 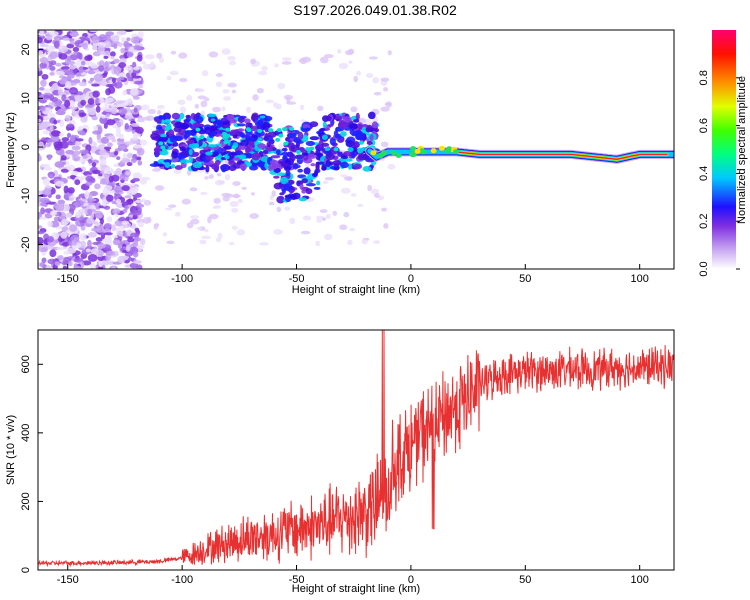 What do you see at coordinates (68, 580) in the screenshot?
I see `snr-xtick-label: -150` at bounding box center [68, 580].